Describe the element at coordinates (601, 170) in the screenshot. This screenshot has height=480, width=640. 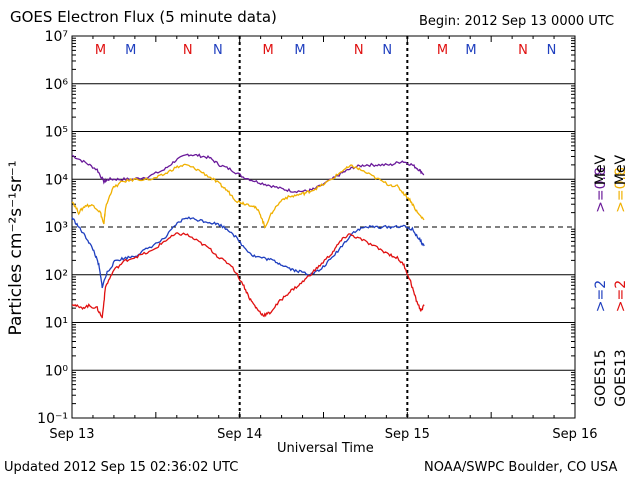
I see `legend-mev-unit-1: MeV` at that location.